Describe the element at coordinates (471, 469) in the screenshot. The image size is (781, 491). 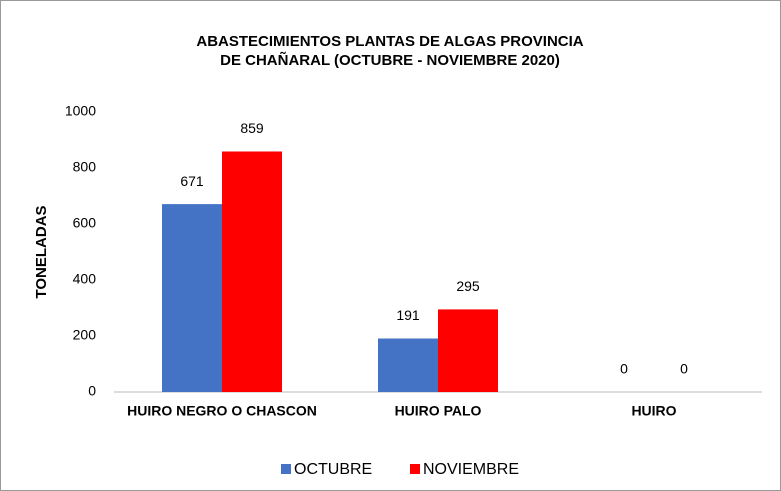
I see `legend-label: NOVIEMBRE` at that location.